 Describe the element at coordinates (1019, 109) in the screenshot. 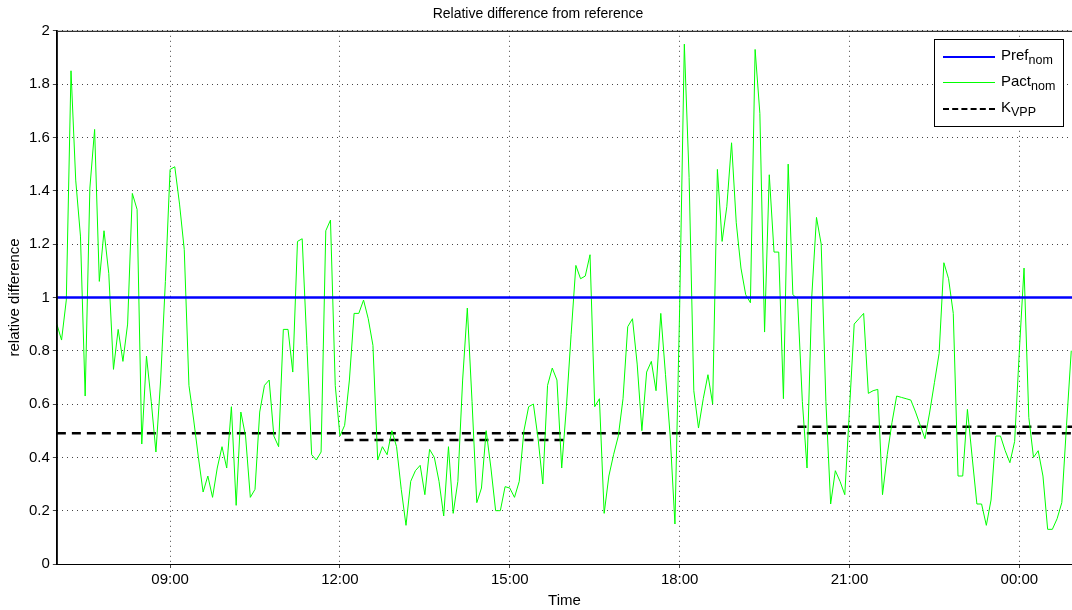

I see `legend-label: K$_{VPP}$` at that location.